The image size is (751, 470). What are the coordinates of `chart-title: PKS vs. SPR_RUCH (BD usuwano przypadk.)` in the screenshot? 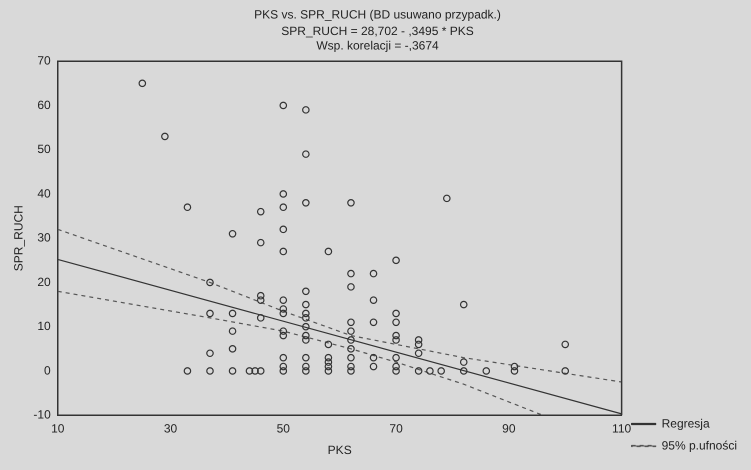 It's located at (377, 15).